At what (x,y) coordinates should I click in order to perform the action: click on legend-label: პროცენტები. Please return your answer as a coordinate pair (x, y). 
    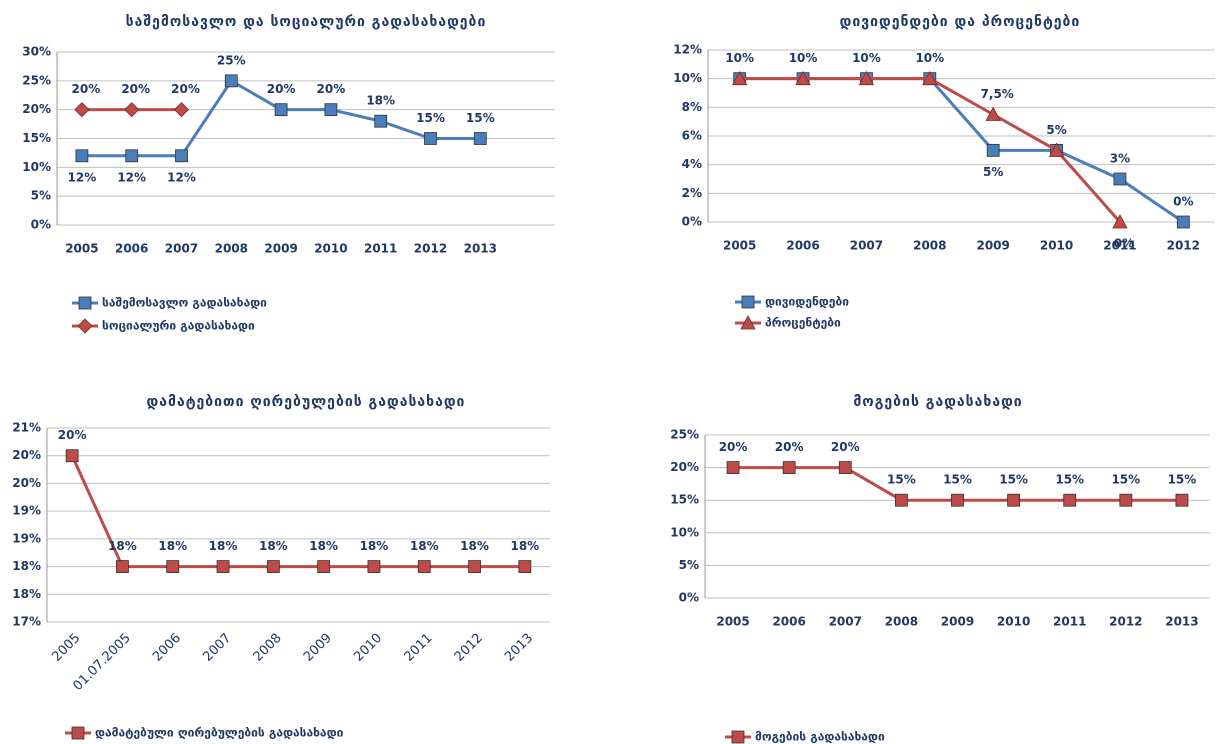
    Looking at the image, I should click on (803, 323).